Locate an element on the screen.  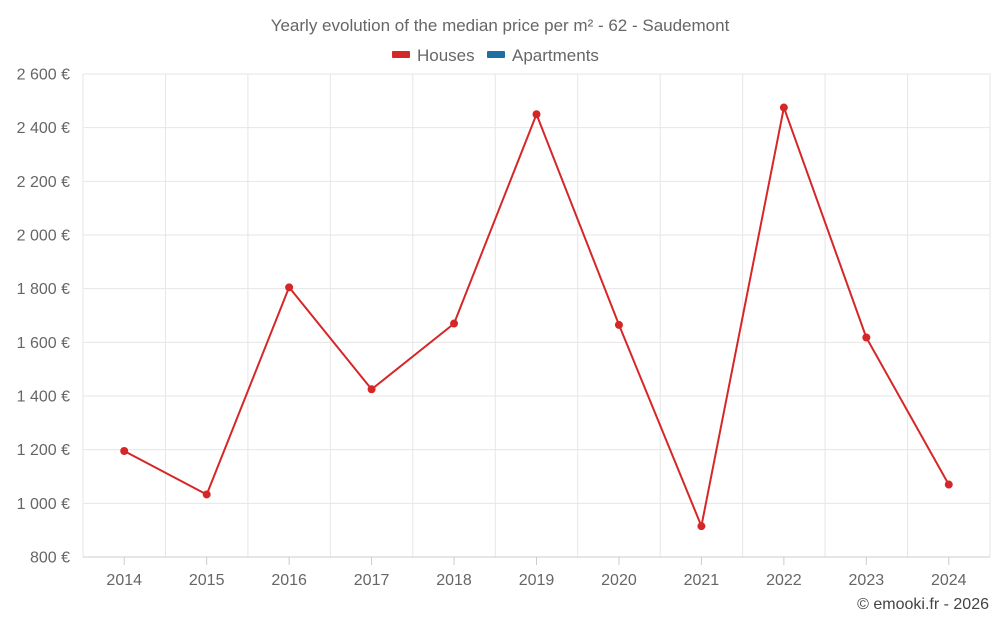
legend-item-houses: Houses is located at coordinates (433, 55).